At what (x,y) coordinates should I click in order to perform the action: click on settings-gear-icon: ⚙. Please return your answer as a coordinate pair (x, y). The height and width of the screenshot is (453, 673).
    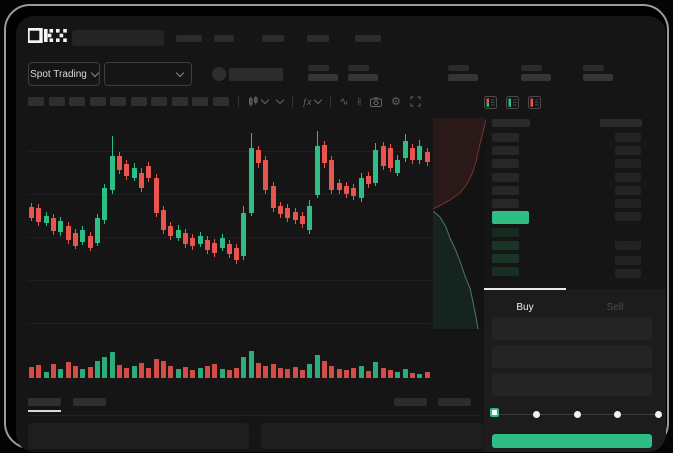
    Looking at the image, I should click on (395, 102).